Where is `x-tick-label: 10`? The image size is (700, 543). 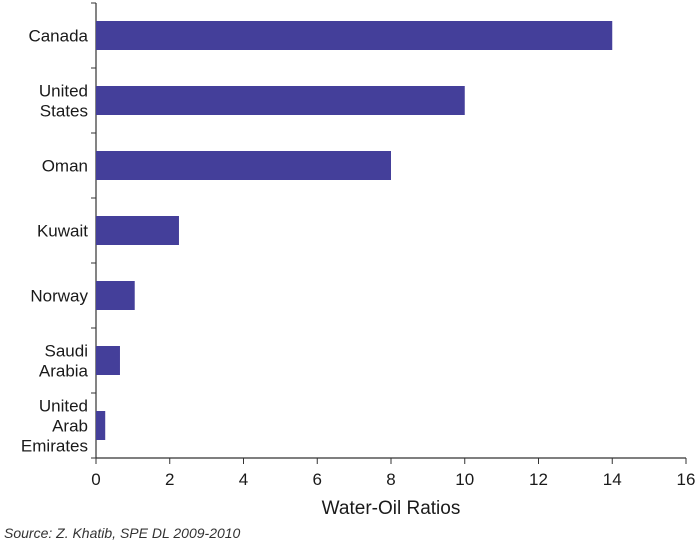 x-tick-label: 10 is located at coordinates (464, 479).